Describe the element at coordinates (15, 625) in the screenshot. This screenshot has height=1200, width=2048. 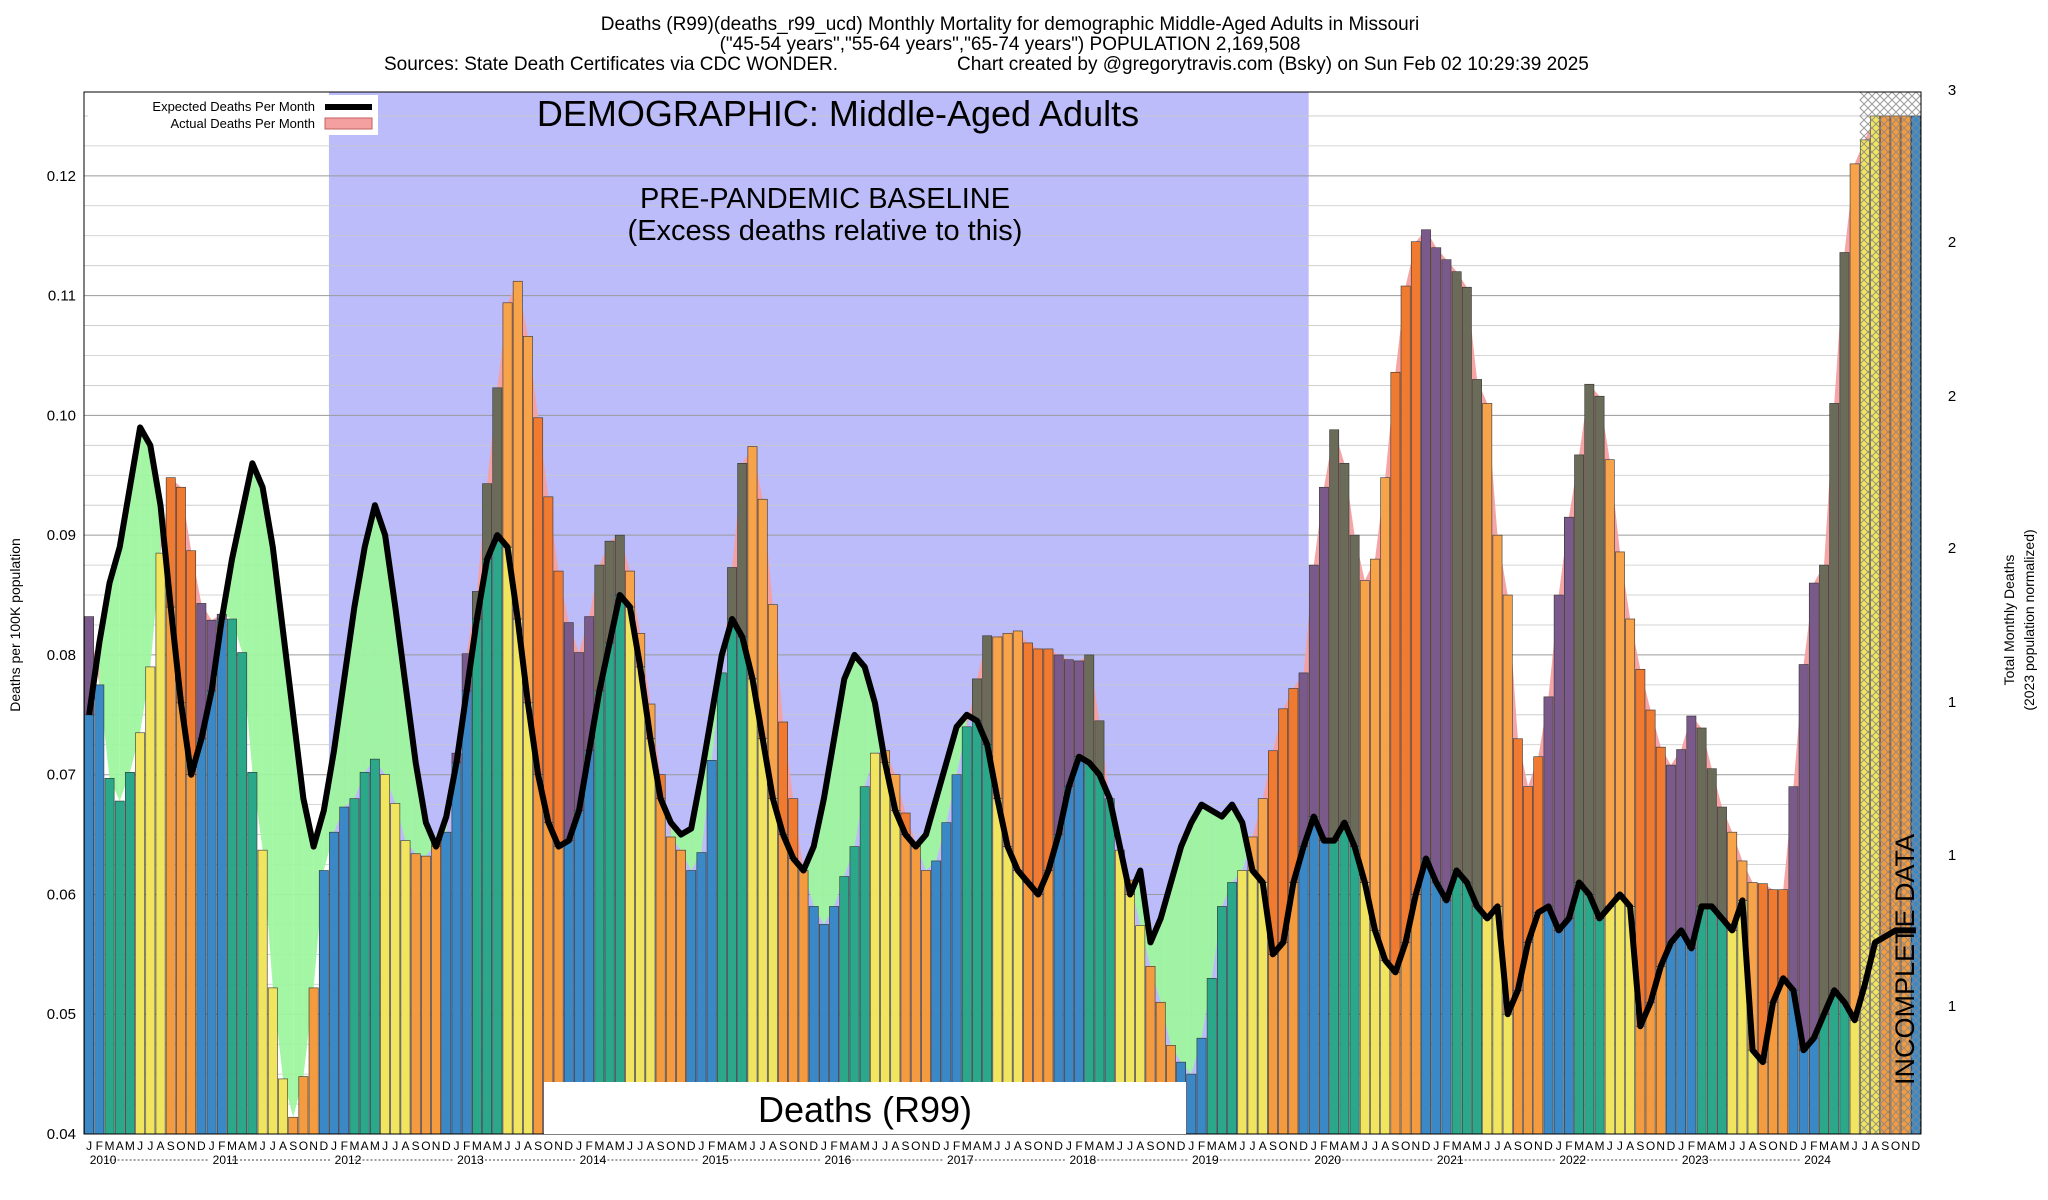
I see `y-axis-label: Deaths per 100K population` at that location.